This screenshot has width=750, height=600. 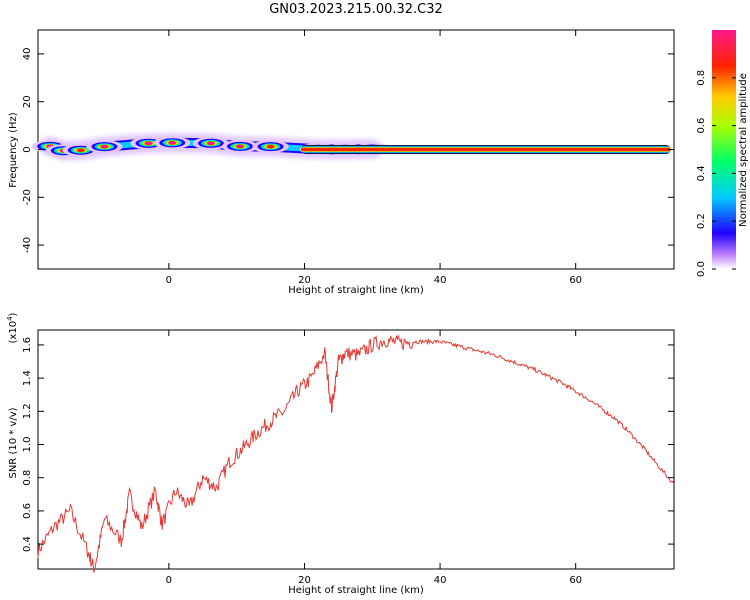 I want to click on spectrogram-band, so click(x=486, y=149).